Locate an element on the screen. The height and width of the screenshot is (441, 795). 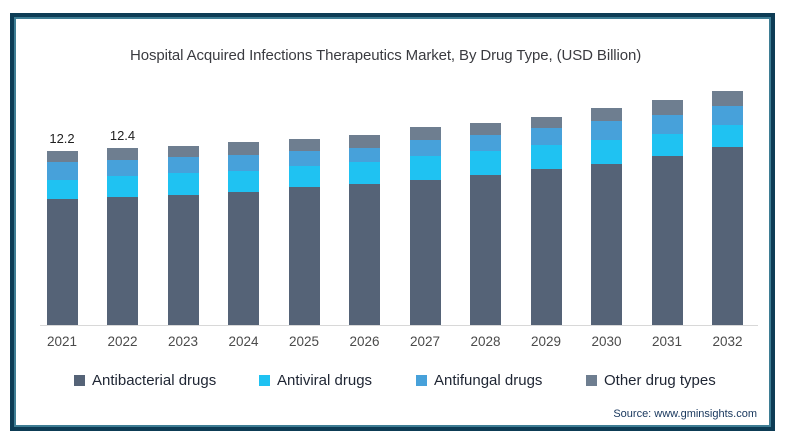
bar-2027 is located at coordinates (425, 226).